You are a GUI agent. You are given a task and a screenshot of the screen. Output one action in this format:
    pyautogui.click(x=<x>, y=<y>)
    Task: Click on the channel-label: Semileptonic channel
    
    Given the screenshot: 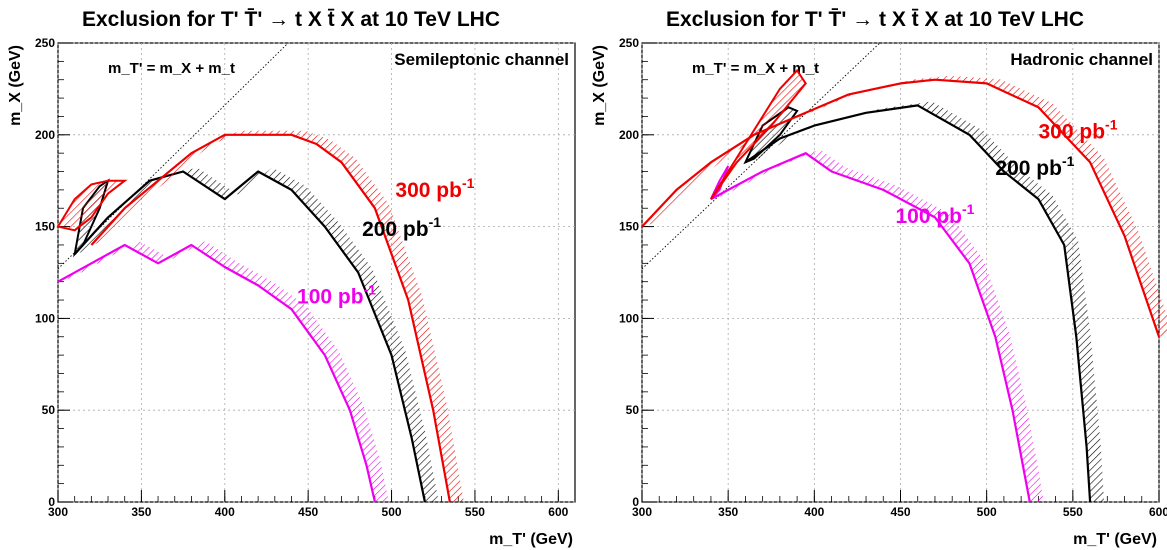 What is the action you would take?
    pyautogui.click(x=481, y=59)
    